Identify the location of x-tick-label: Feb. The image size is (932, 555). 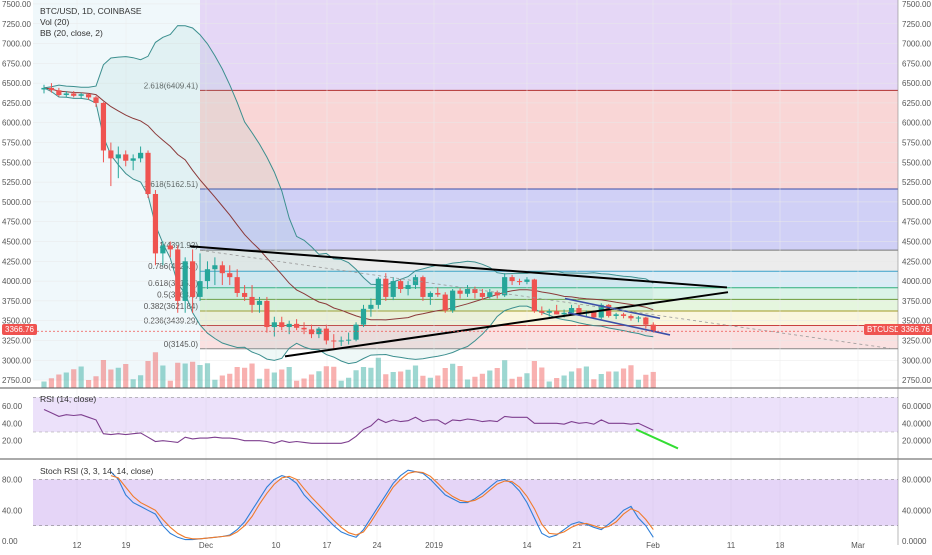
(653, 545).